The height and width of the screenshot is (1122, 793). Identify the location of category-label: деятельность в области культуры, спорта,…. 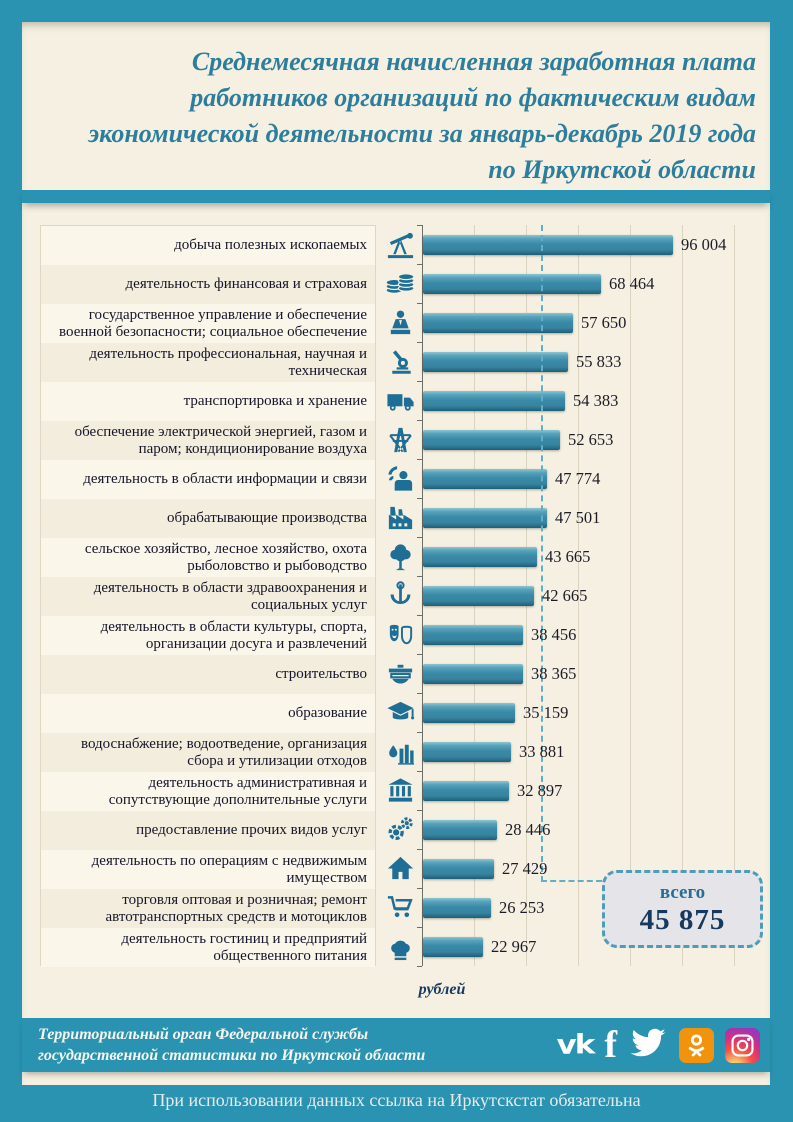
(208, 635).